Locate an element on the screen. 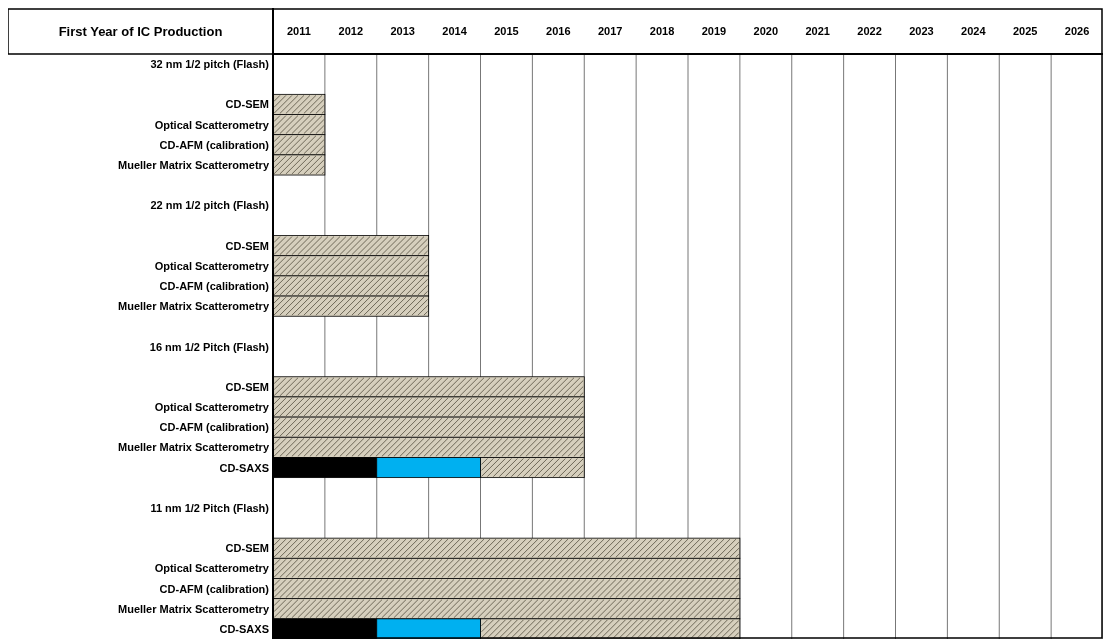  x-tick-label: 2020 is located at coordinates (766, 31).